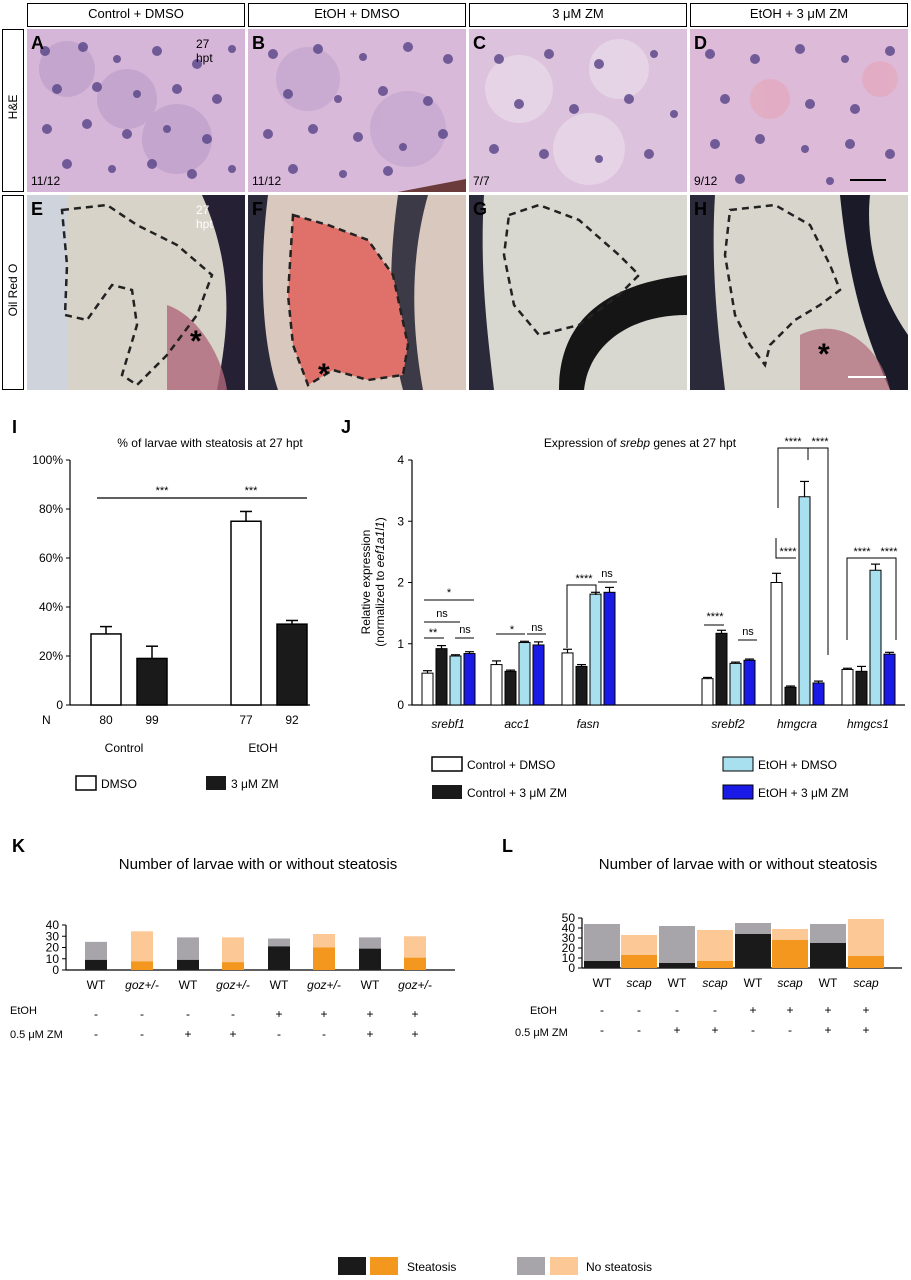 The height and width of the screenshot is (1280, 911). What do you see at coordinates (51, 656) in the screenshot?
I see `y-tick-label: 20%` at bounding box center [51, 656].